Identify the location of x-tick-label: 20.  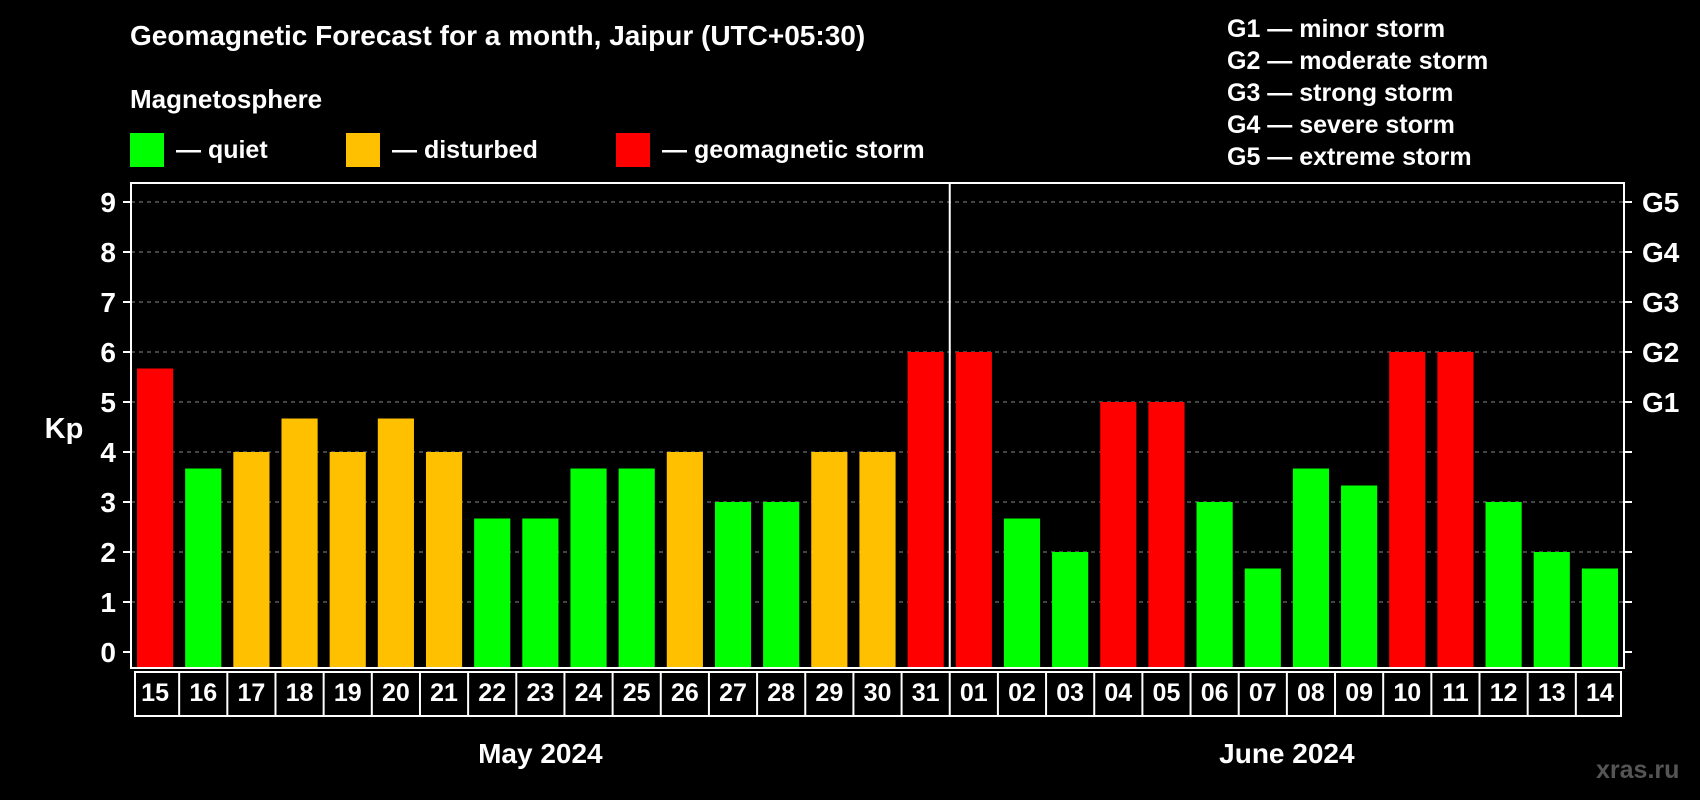
(396, 693).